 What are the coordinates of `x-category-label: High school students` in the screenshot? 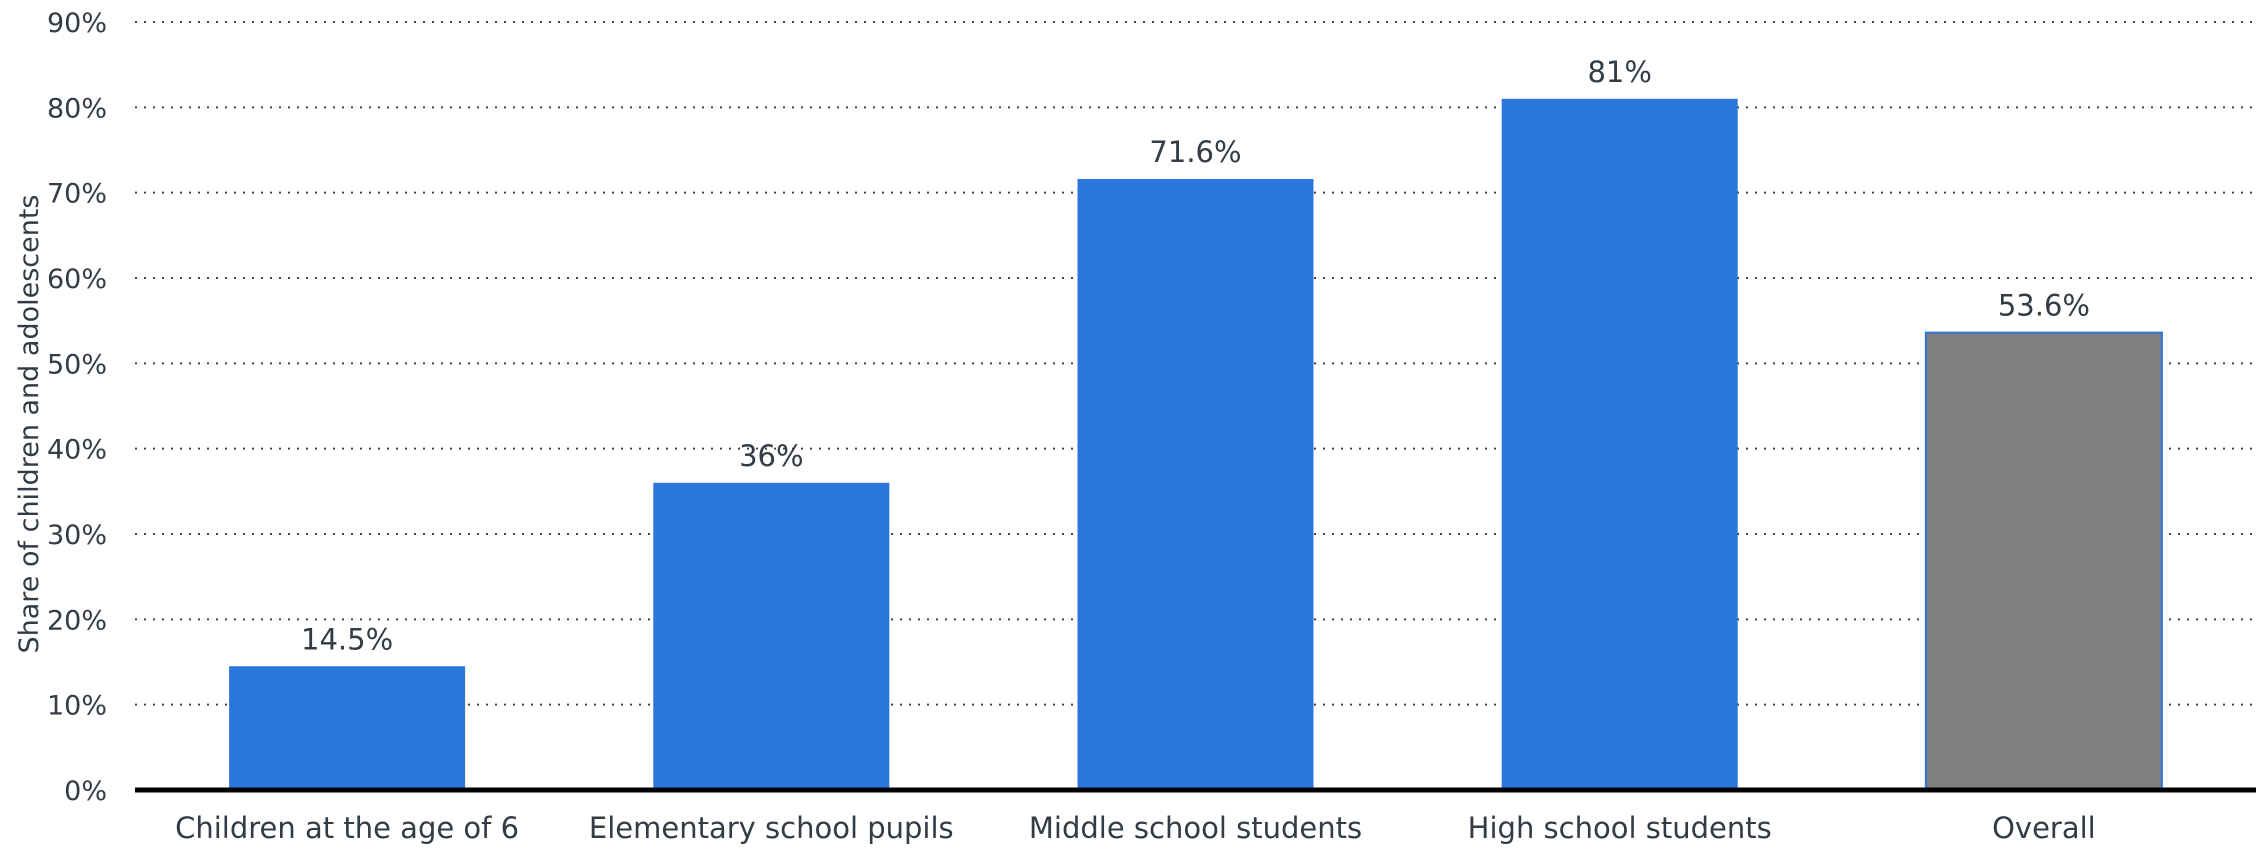 It's located at (1620, 828).